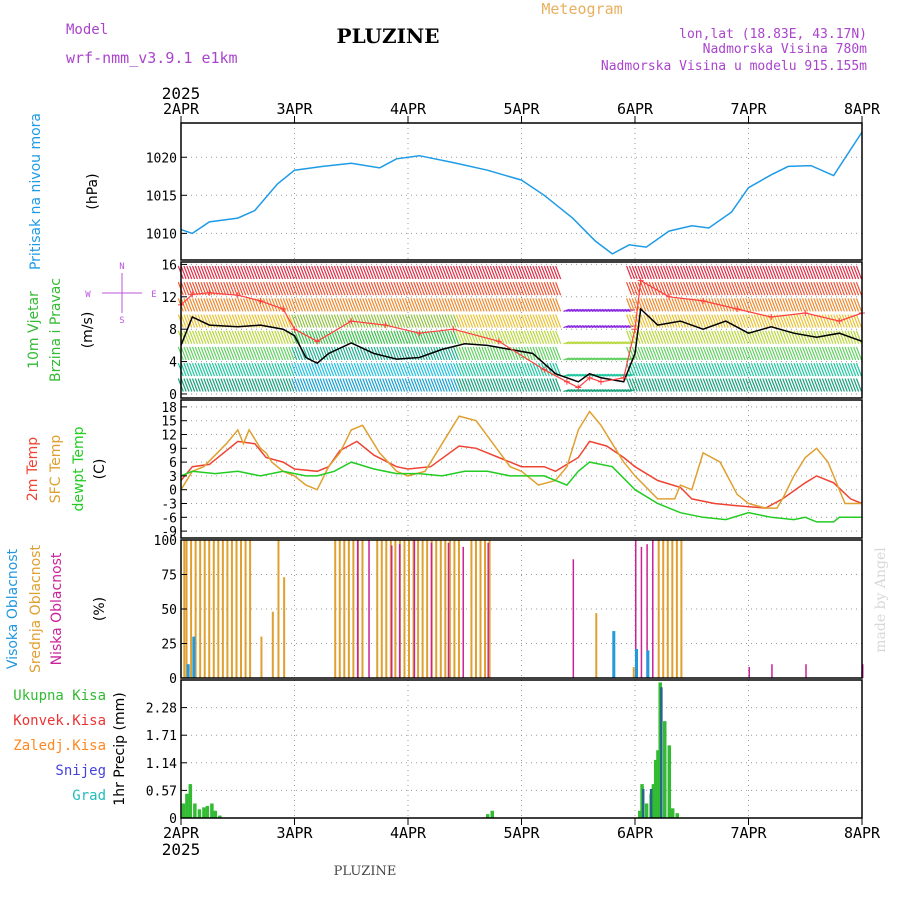  Describe the element at coordinates (89, 796) in the screenshot. I see `precip-legend-label: Grad` at that location.